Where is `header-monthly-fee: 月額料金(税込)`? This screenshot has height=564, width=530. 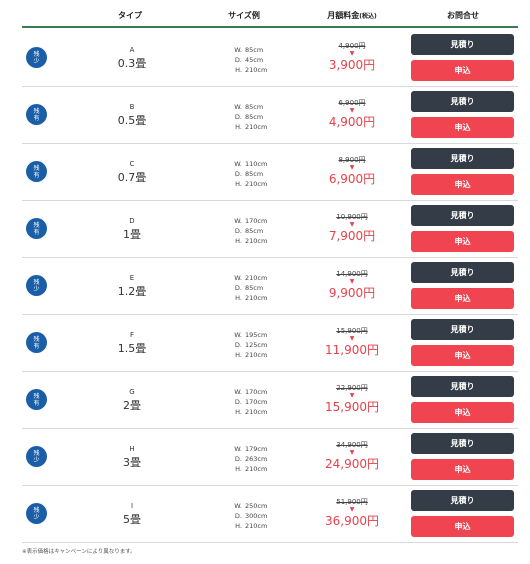 header-monthly-fee: 月額料金(税込) is located at coordinates (352, 15).